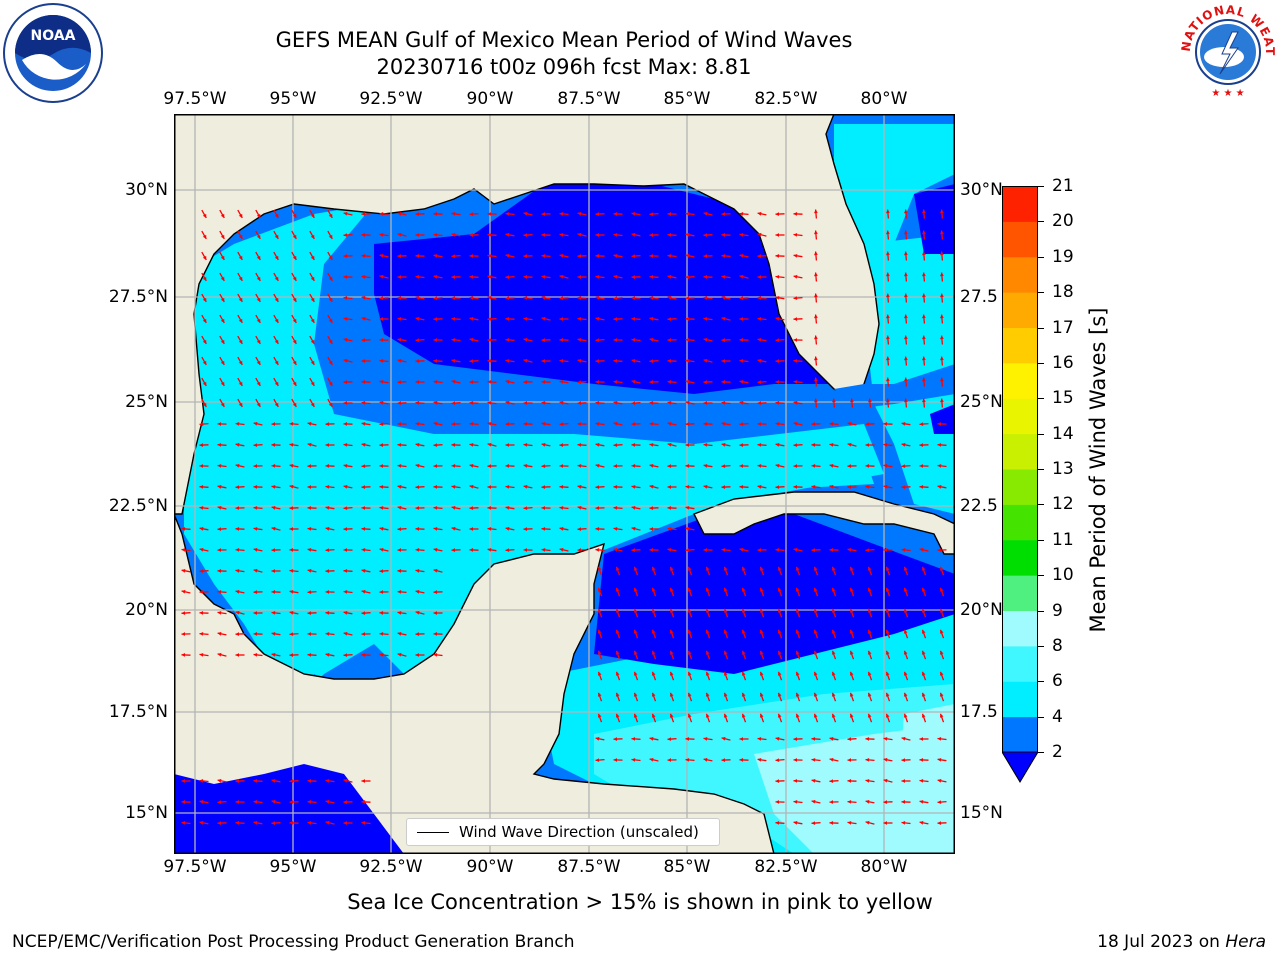  Describe the element at coordinates (53, 36) in the screenshot. I see `svg-text: NOAA` at that location.